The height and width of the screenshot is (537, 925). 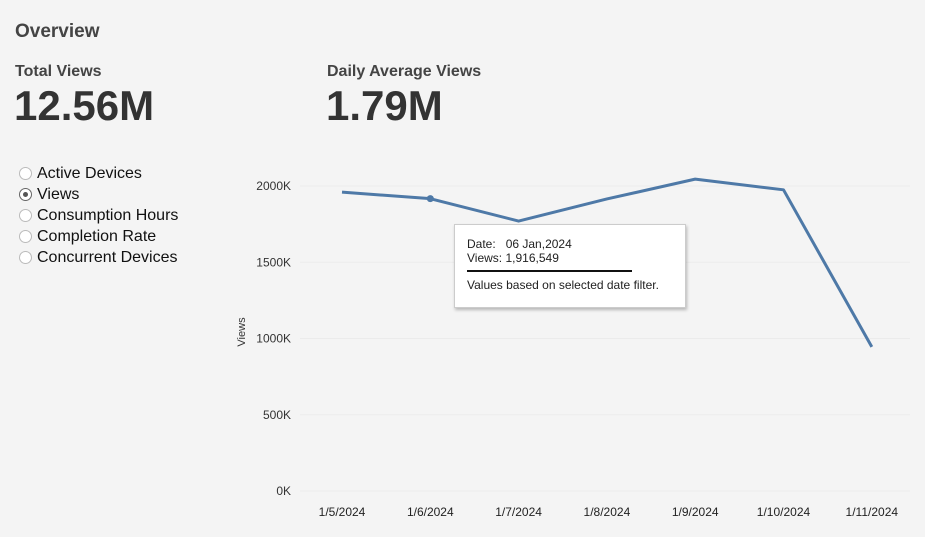 I want to click on y-tick-label: 0K, so click(x=283, y=491).